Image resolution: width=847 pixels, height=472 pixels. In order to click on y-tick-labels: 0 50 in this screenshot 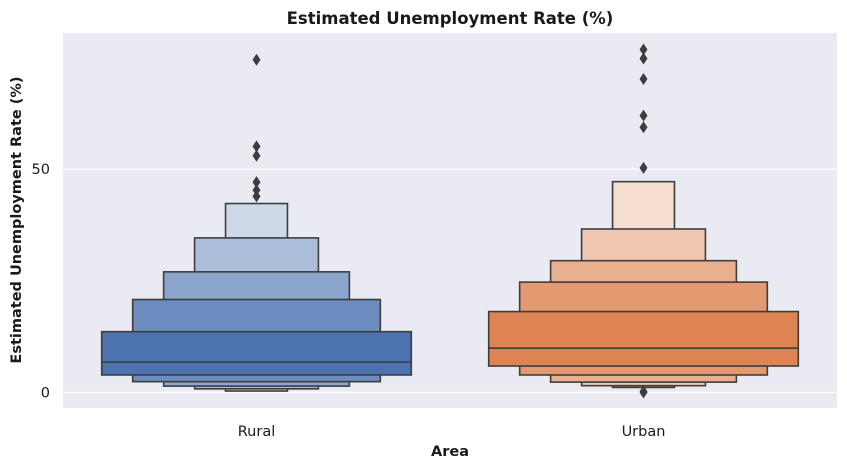, I will do `click(41, 281)`.